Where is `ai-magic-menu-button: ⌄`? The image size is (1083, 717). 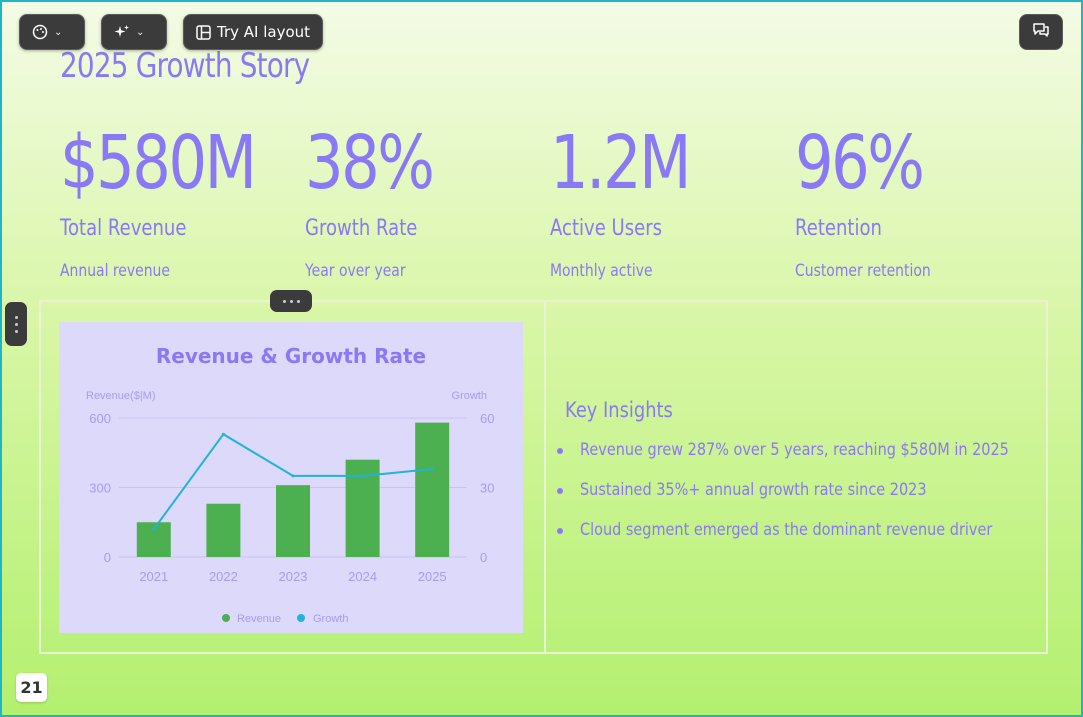
ai-magic-menu-button: ⌄ is located at coordinates (134, 32).